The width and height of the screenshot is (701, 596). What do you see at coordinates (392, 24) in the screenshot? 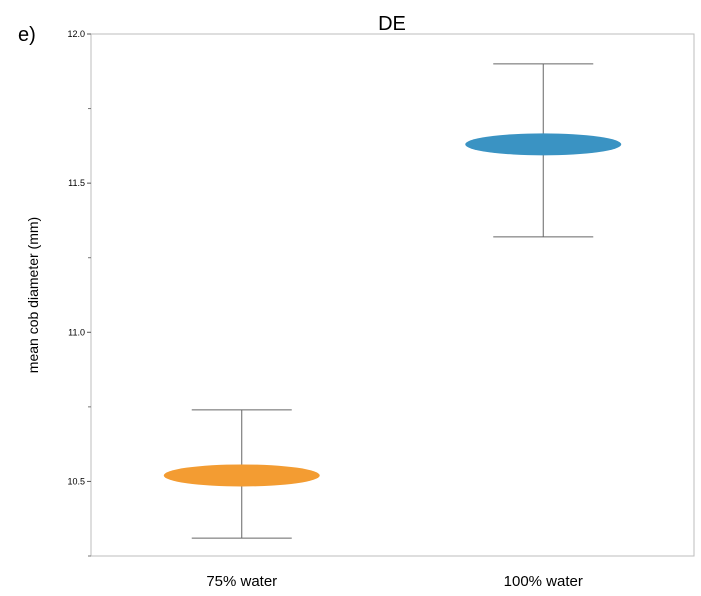
I see `chart-title: DE` at bounding box center [392, 24].